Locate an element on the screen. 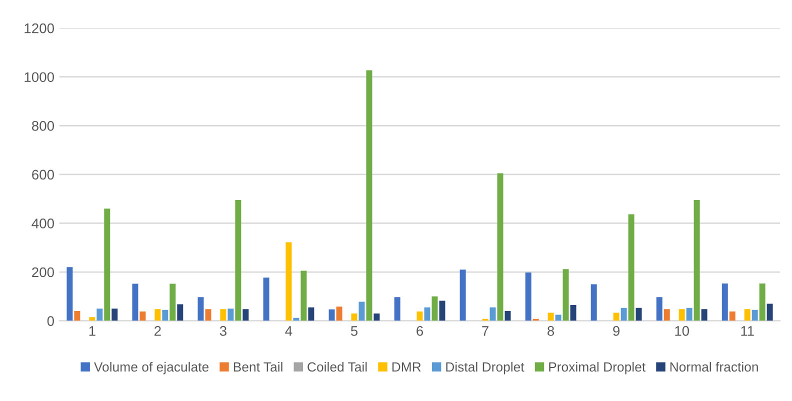 The width and height of the screenshot is (792, 401). y-tick-label: 400 is located at coordinates (43, 223).